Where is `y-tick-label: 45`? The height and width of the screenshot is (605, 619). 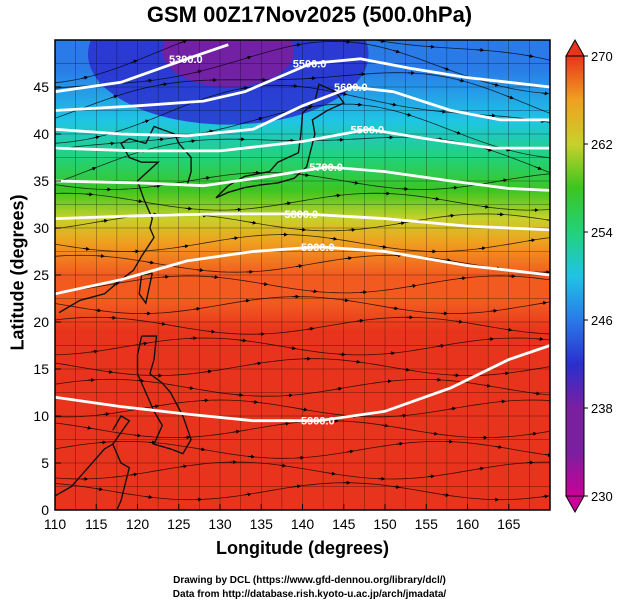 y-tick-label: 45 is located at coordinates (41, 87).